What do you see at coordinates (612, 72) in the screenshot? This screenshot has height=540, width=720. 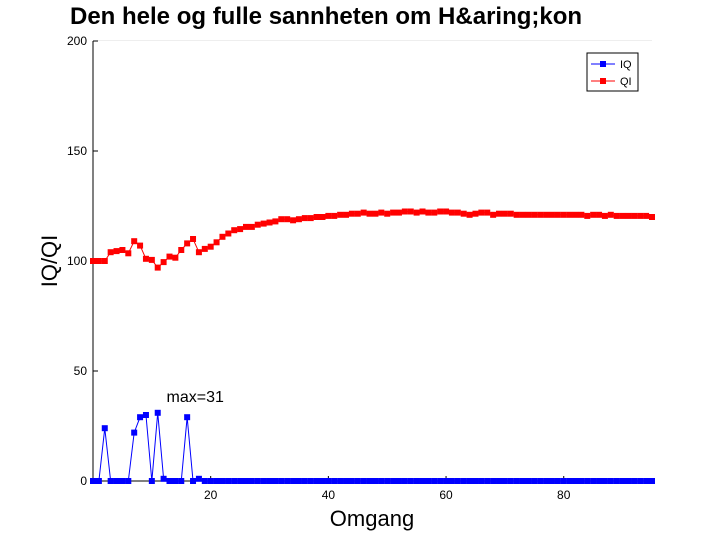 I see `legend-box` at bounding box center [612, 72].